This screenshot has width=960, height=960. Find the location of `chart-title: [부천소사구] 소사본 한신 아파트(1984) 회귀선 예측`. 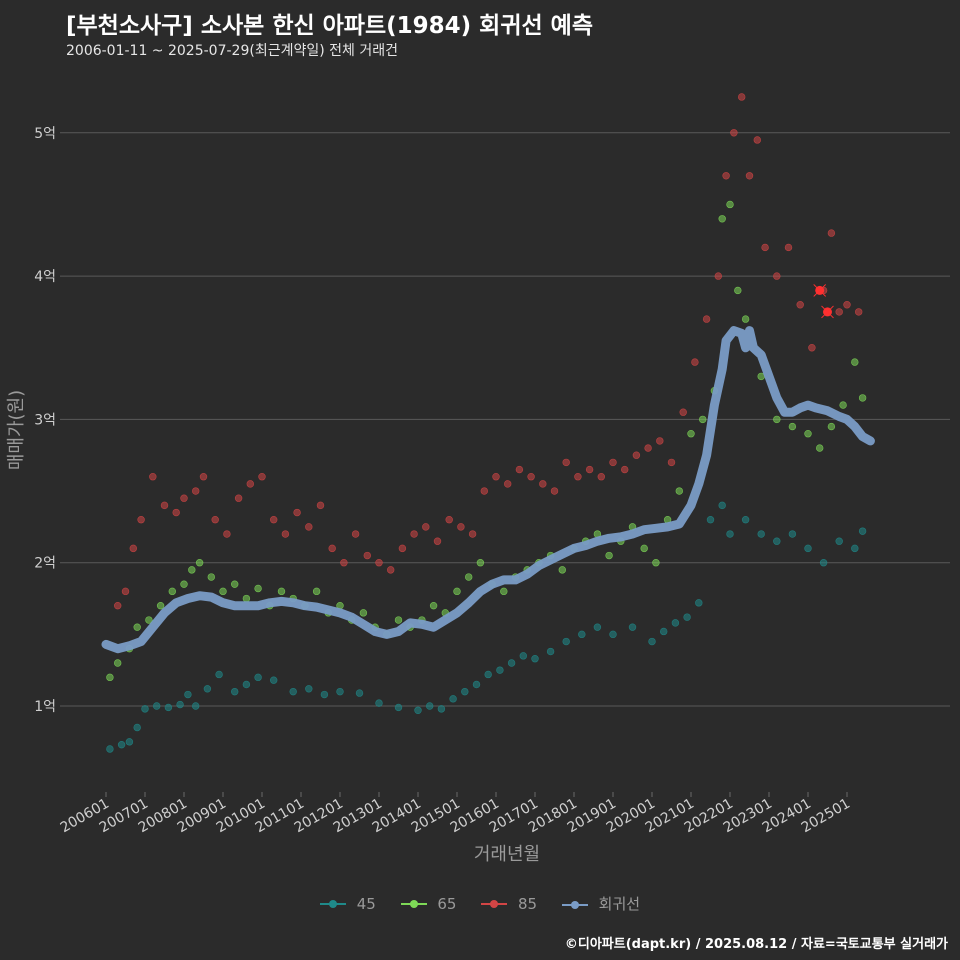

chart-title: [부천소사구] 소사본 한신 아파트(1984) 회귀선 예측 is located at coordinates (329, 26).